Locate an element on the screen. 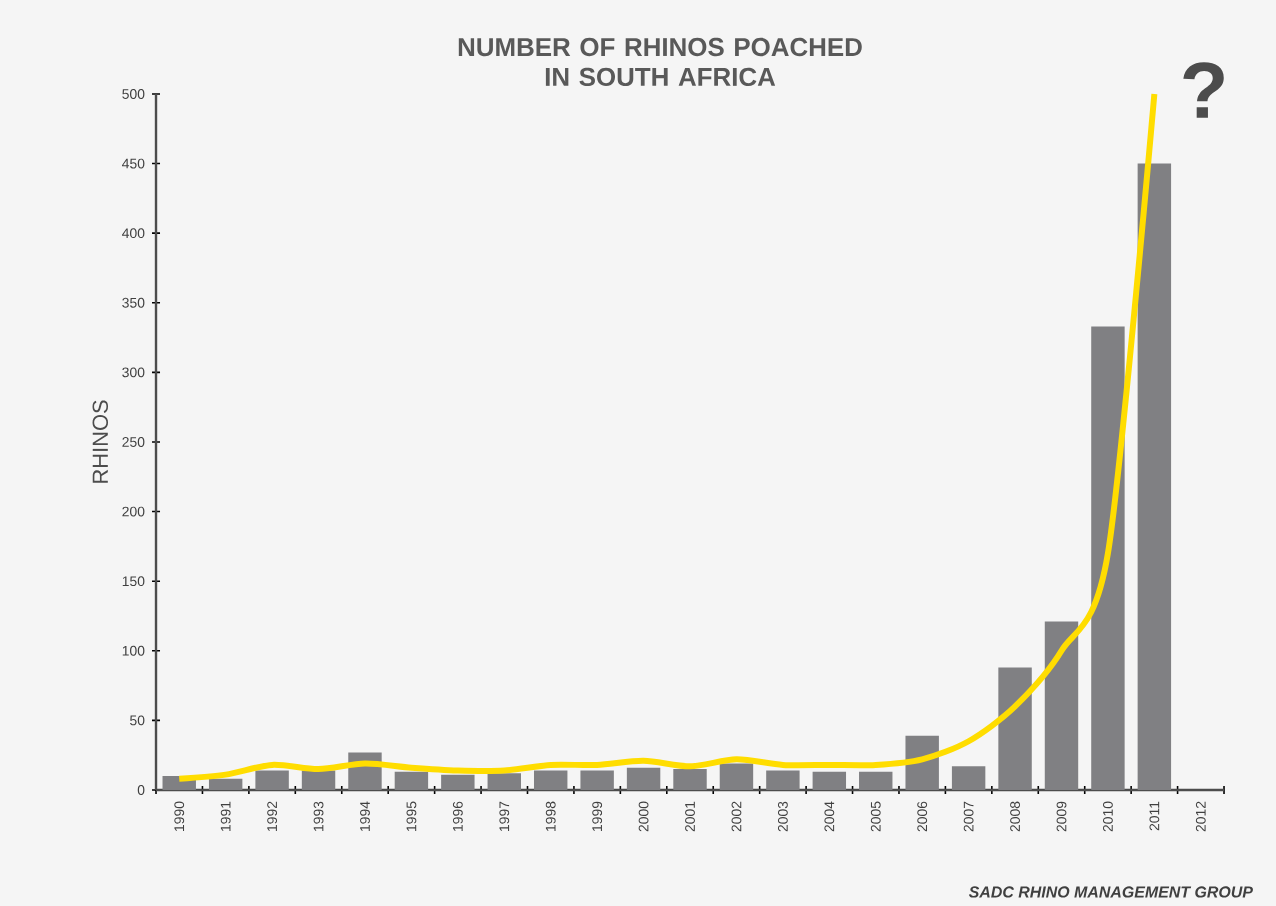  annotation: ? is located at coordinates (1203, 90).